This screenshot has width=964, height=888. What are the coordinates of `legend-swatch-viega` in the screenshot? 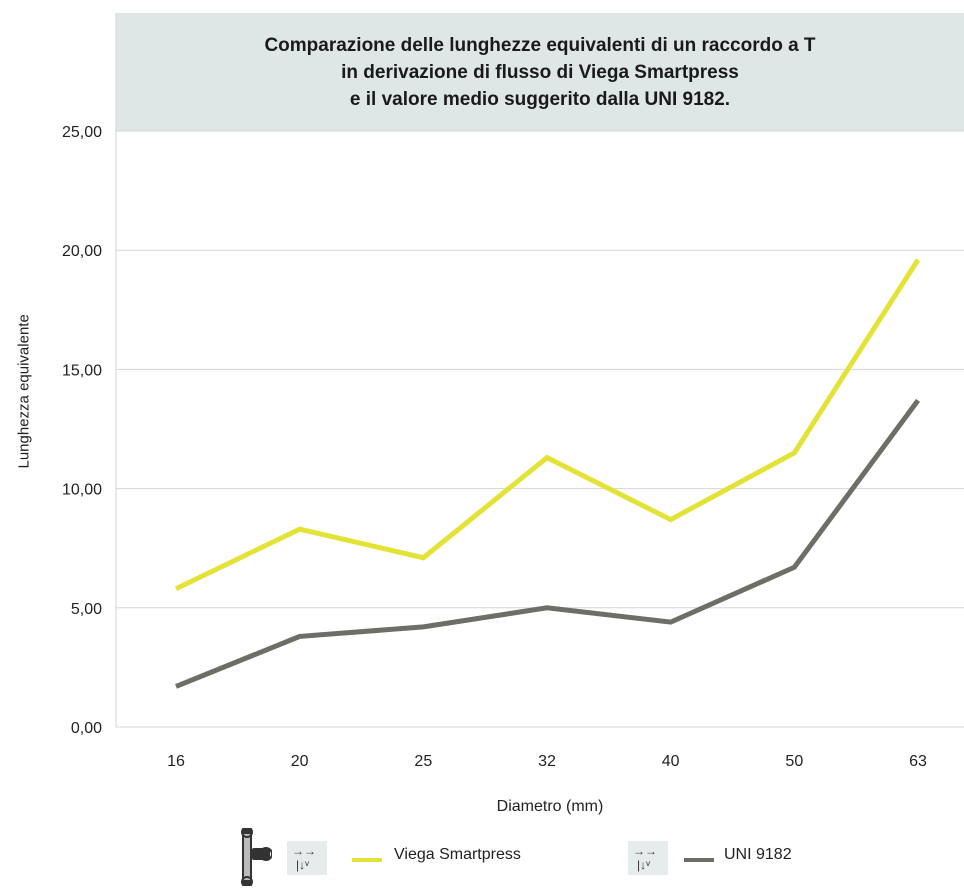 It's located at (367, 860).